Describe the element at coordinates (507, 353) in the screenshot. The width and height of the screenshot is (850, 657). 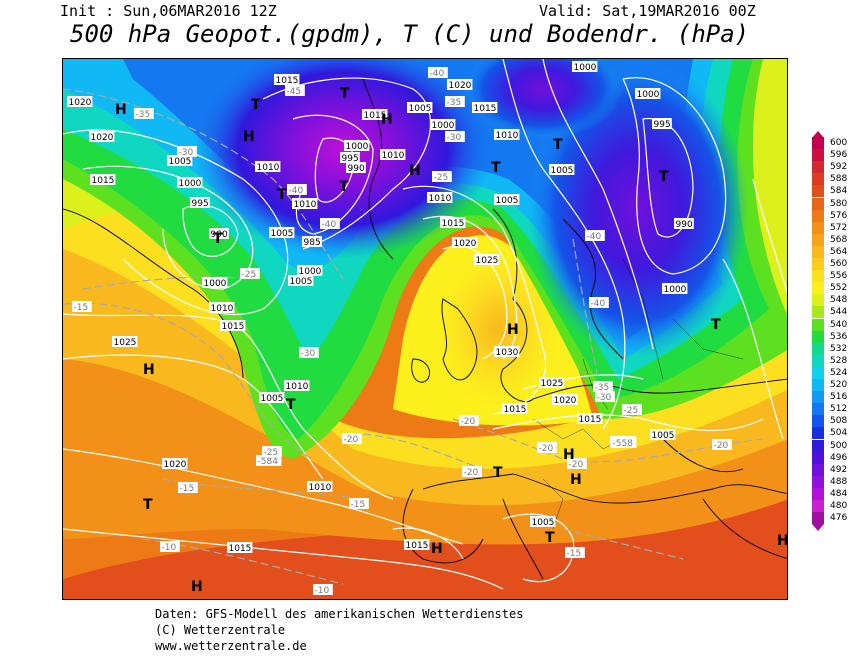
I see `svg-text: 1030` at that location.